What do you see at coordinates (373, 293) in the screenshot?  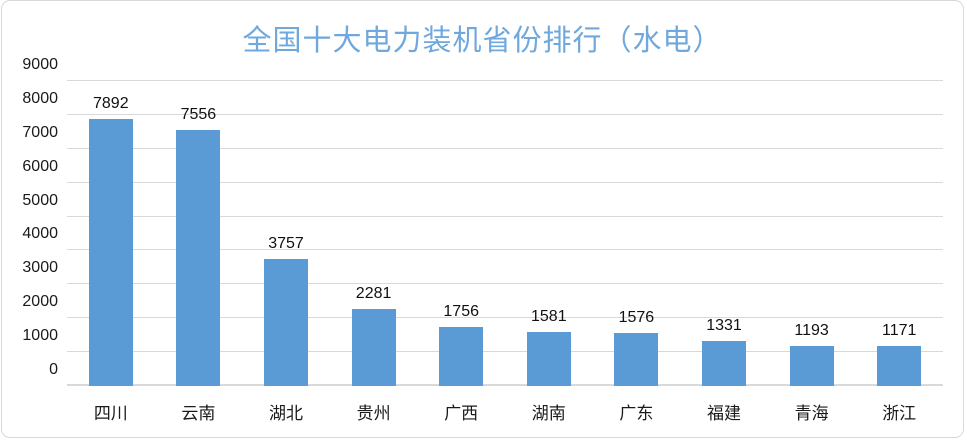 I see `bar-value-label: 2281` at bounding box center [373, 293].